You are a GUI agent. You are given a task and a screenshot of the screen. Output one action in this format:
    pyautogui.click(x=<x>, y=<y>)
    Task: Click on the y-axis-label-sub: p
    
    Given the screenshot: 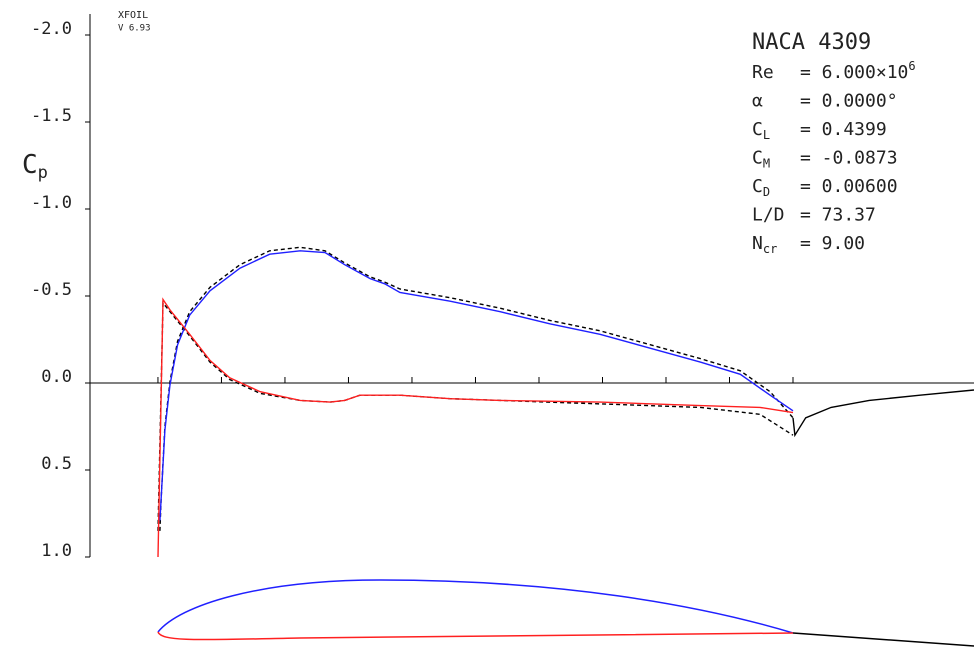 What is the action you would take?
    pyautogui.click(x=43, y=173)
    